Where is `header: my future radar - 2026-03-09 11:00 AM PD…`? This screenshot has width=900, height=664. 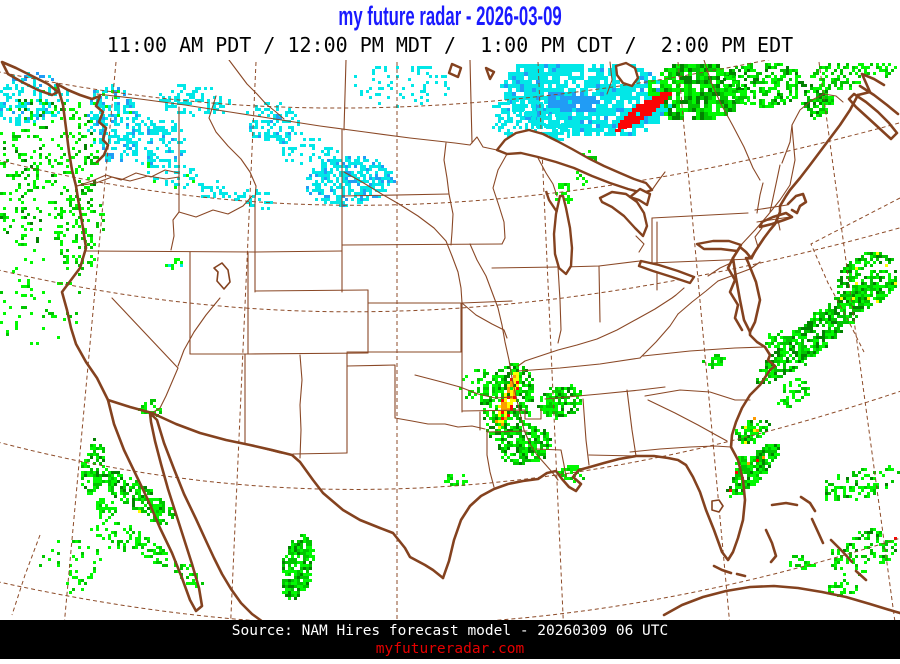
header: my future radar - 2026-03-09 11:00 AM PD… is located at coordinates (450, 30).